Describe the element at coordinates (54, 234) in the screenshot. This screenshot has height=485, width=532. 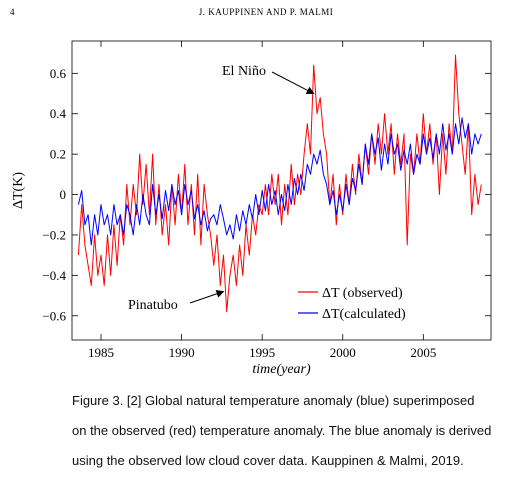
I see `y-tick-label: −0.2` at that location.